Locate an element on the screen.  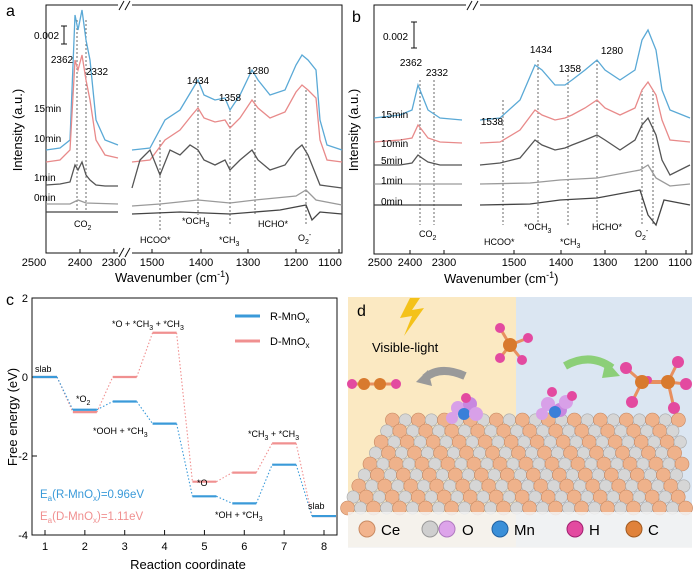
y-tick-label: -4 is located at coordinates (23, 536).